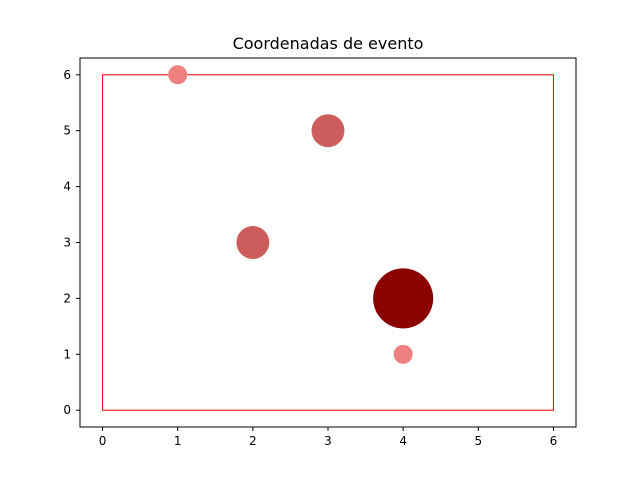 This screenshot has width=640, height=480. I want to click on y-tick-label-2: 2, so click(67, 298).